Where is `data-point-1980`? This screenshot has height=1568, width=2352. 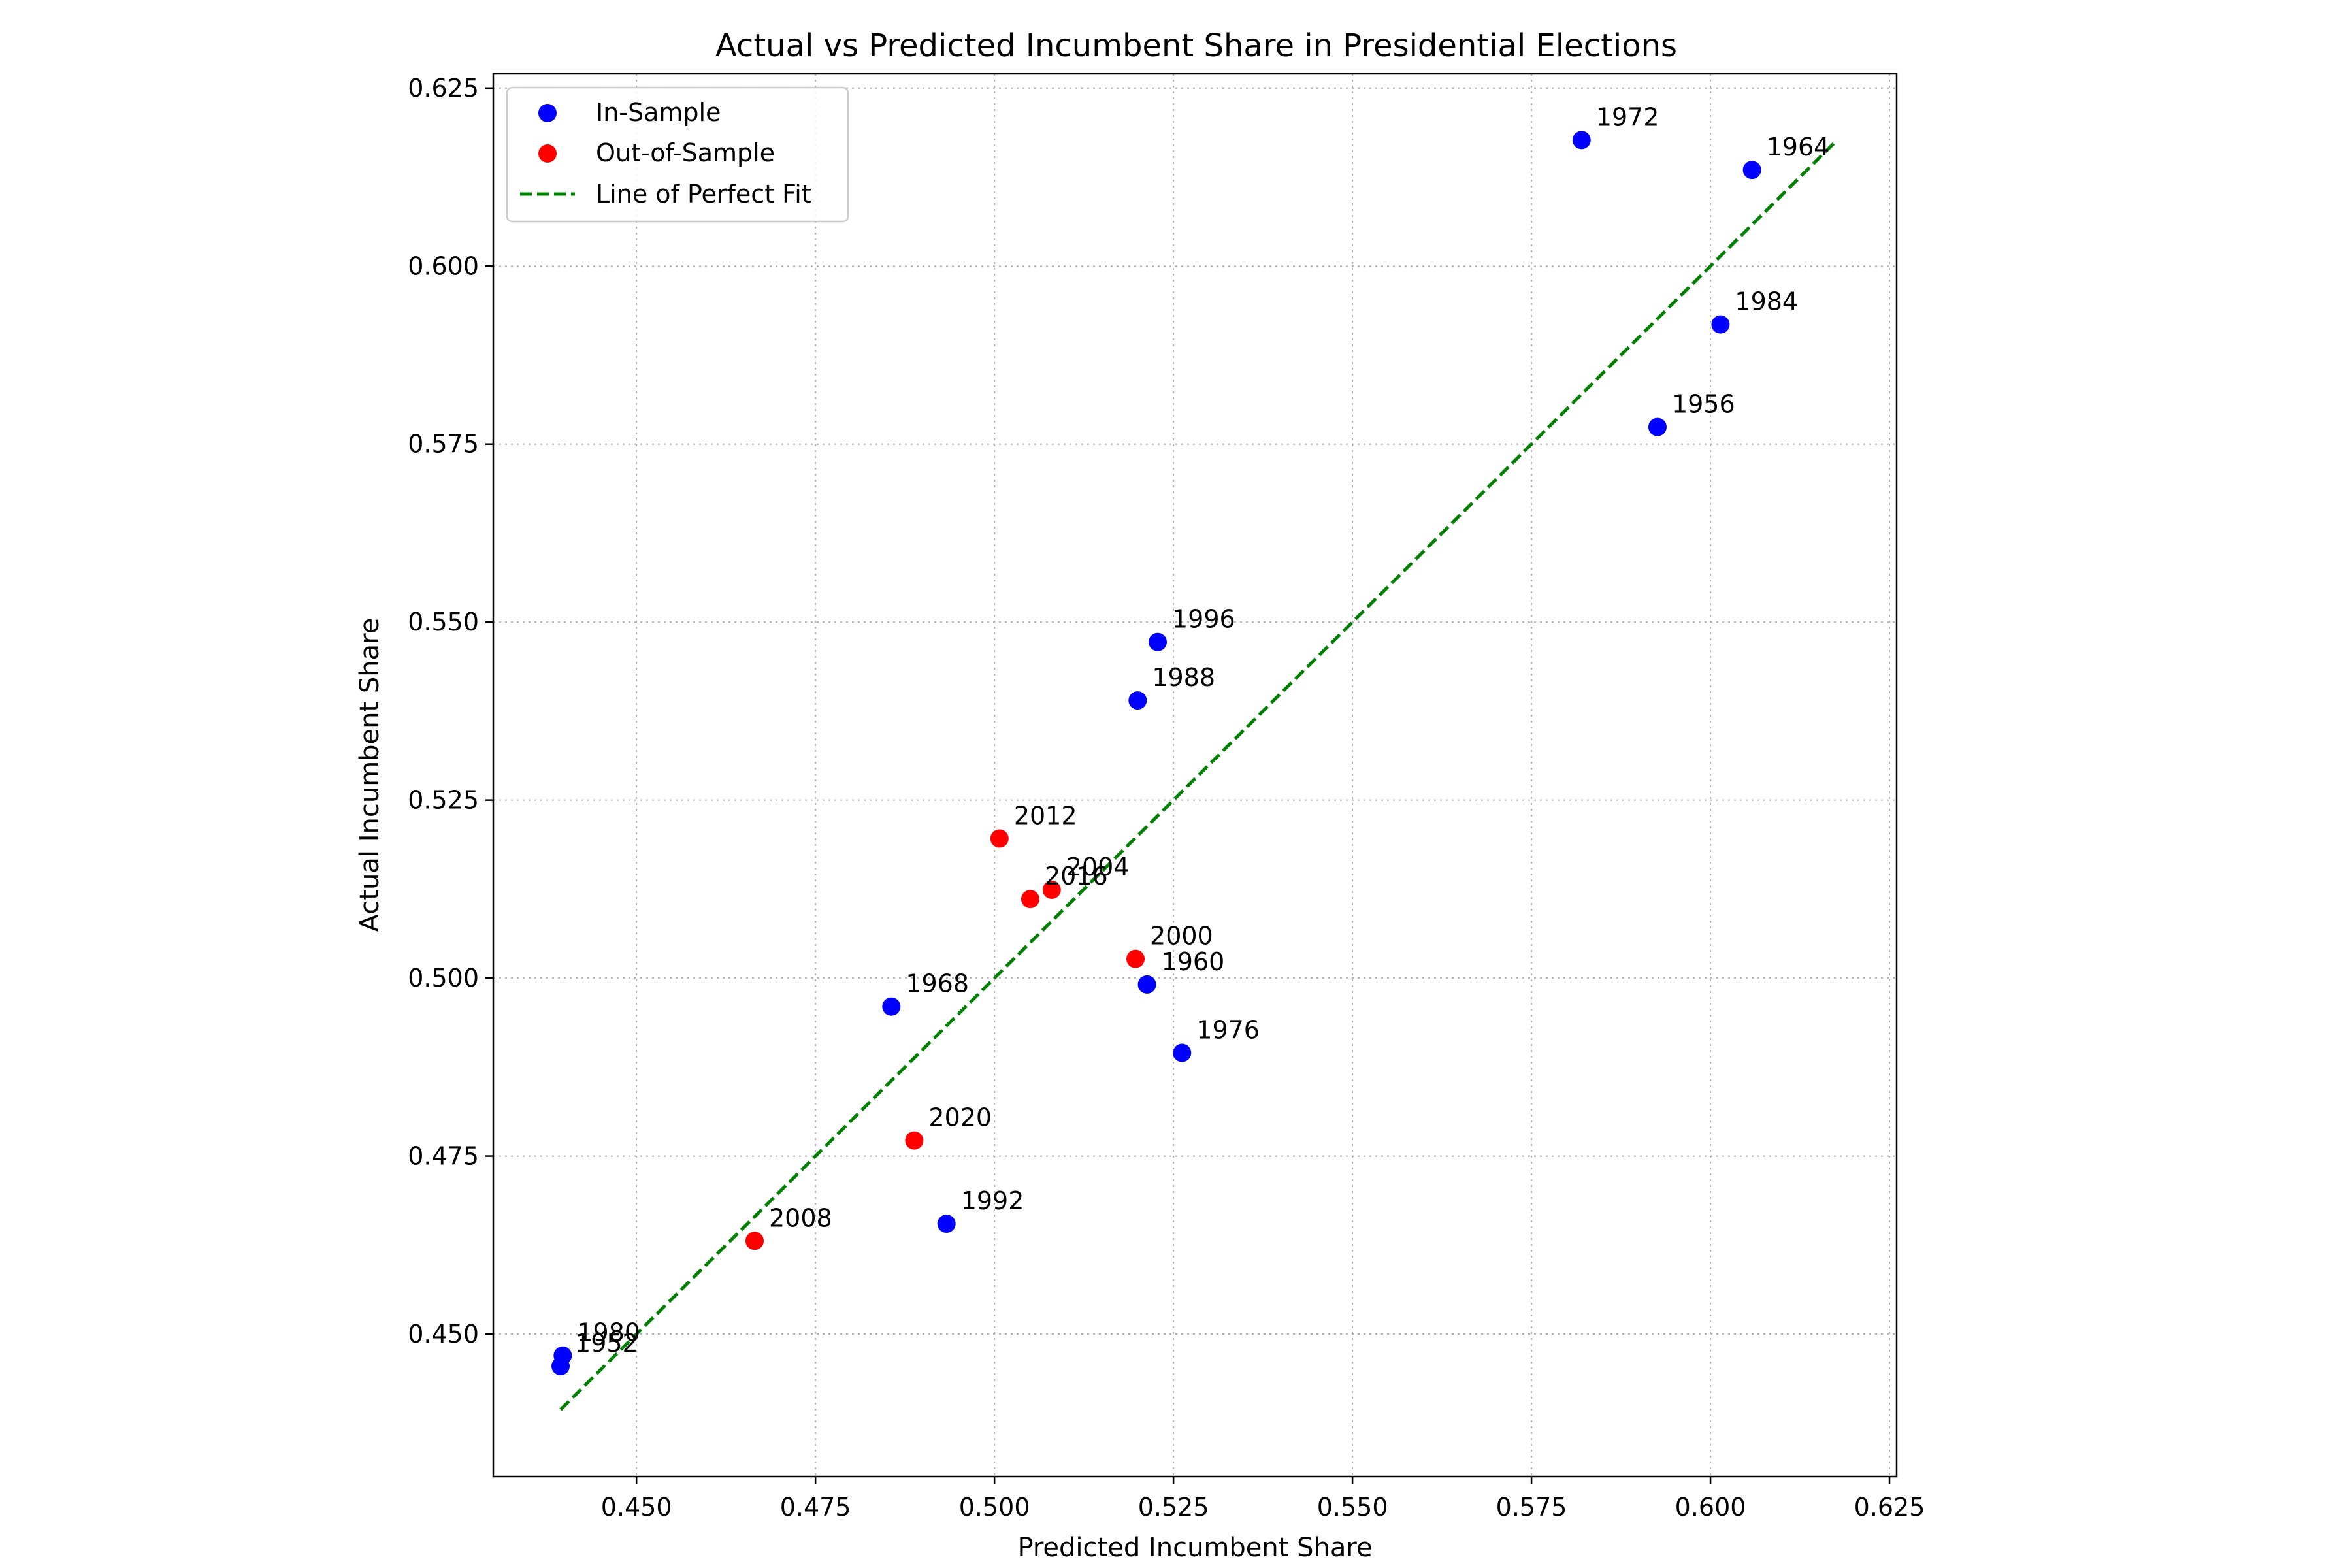 data-point-1980 is located at coordinates (562, 1355).